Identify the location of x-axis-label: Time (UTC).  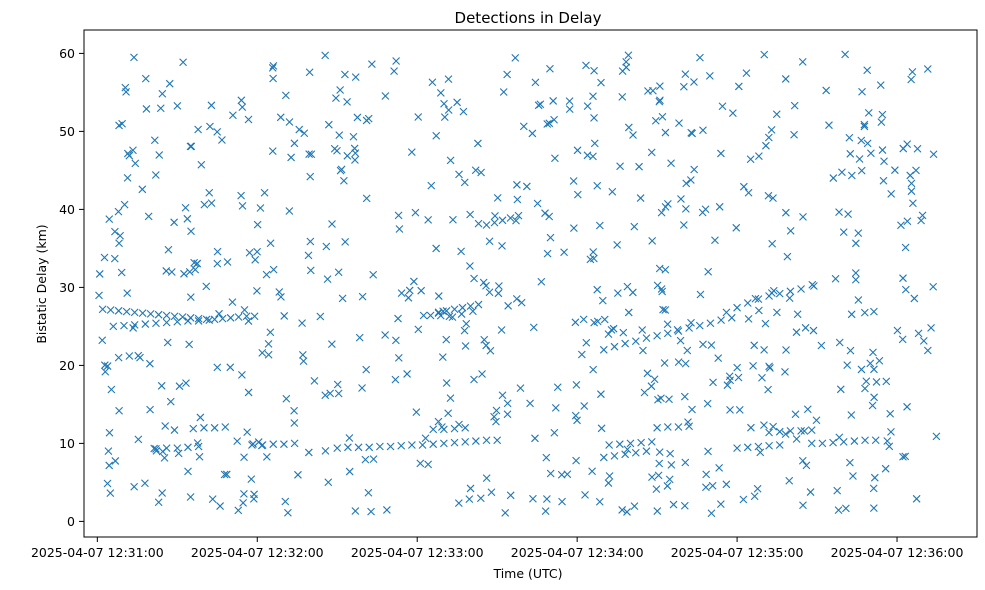
(527, 573).